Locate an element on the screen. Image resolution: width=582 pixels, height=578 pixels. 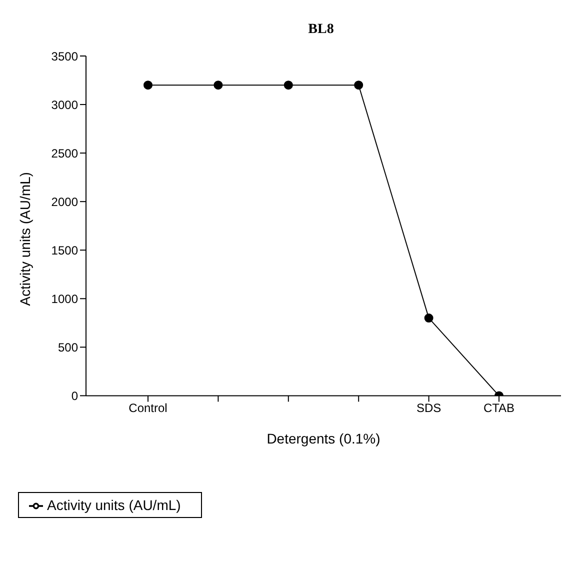
x-axis-title: Detergents (0.1%) is located at coordinates (323, 438).